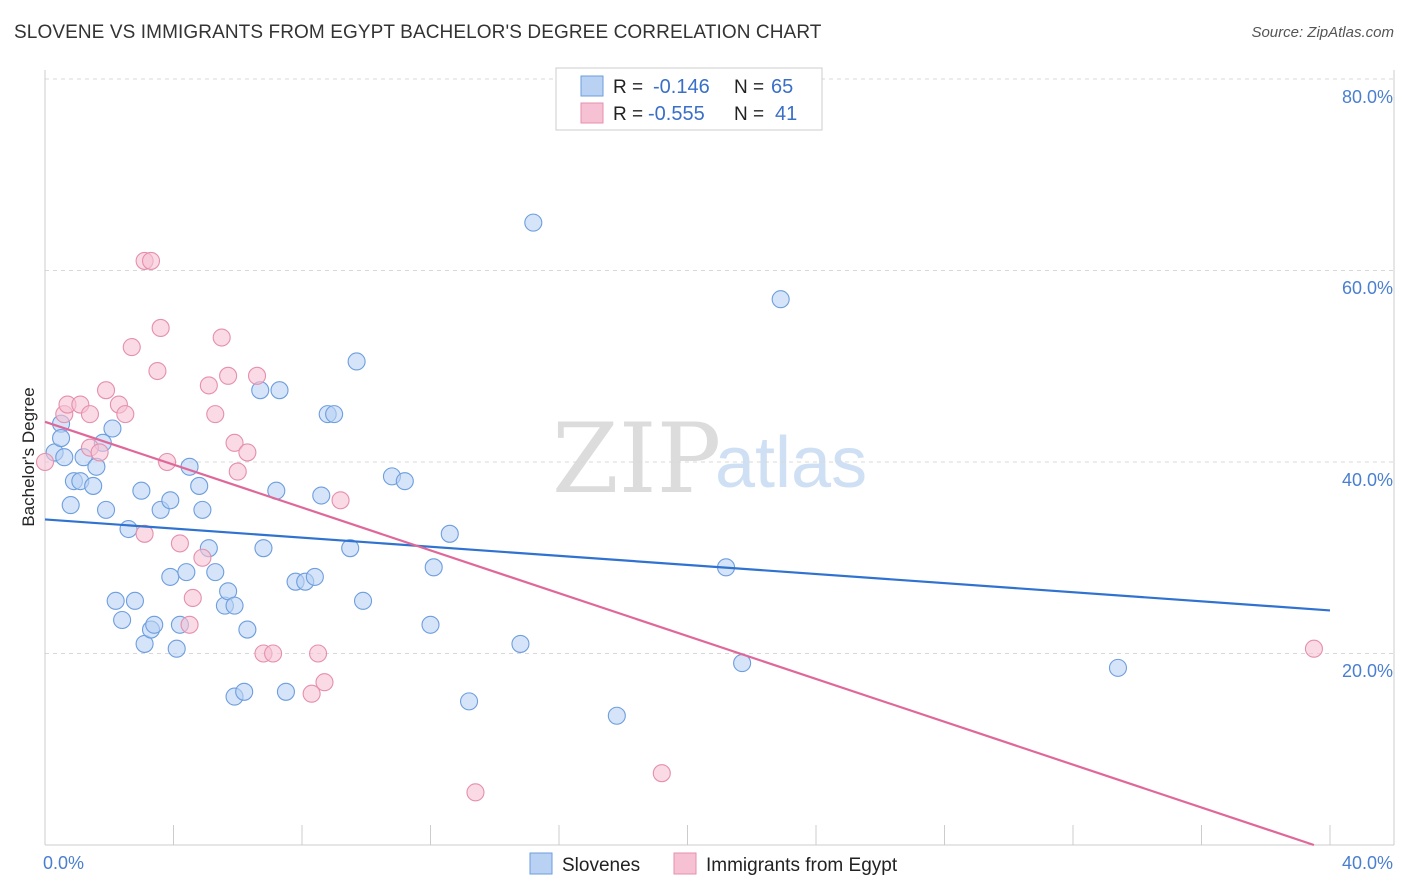 The width and height of the screenshot is (1406, 892). What do you see at coordinates (685, 863) in the screenshot?
I see `bottom-legend-swatch-egypt` at bounding box center [685, 863].